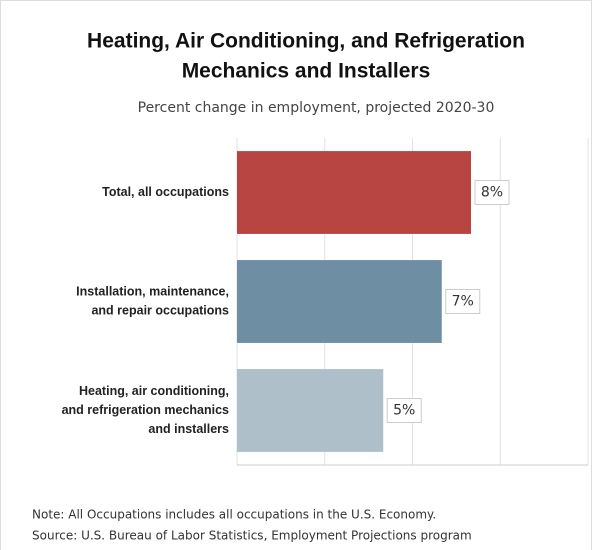 This screenshot has height=550, width=592. I want to click on value-label: 8%, so click(492, 193).